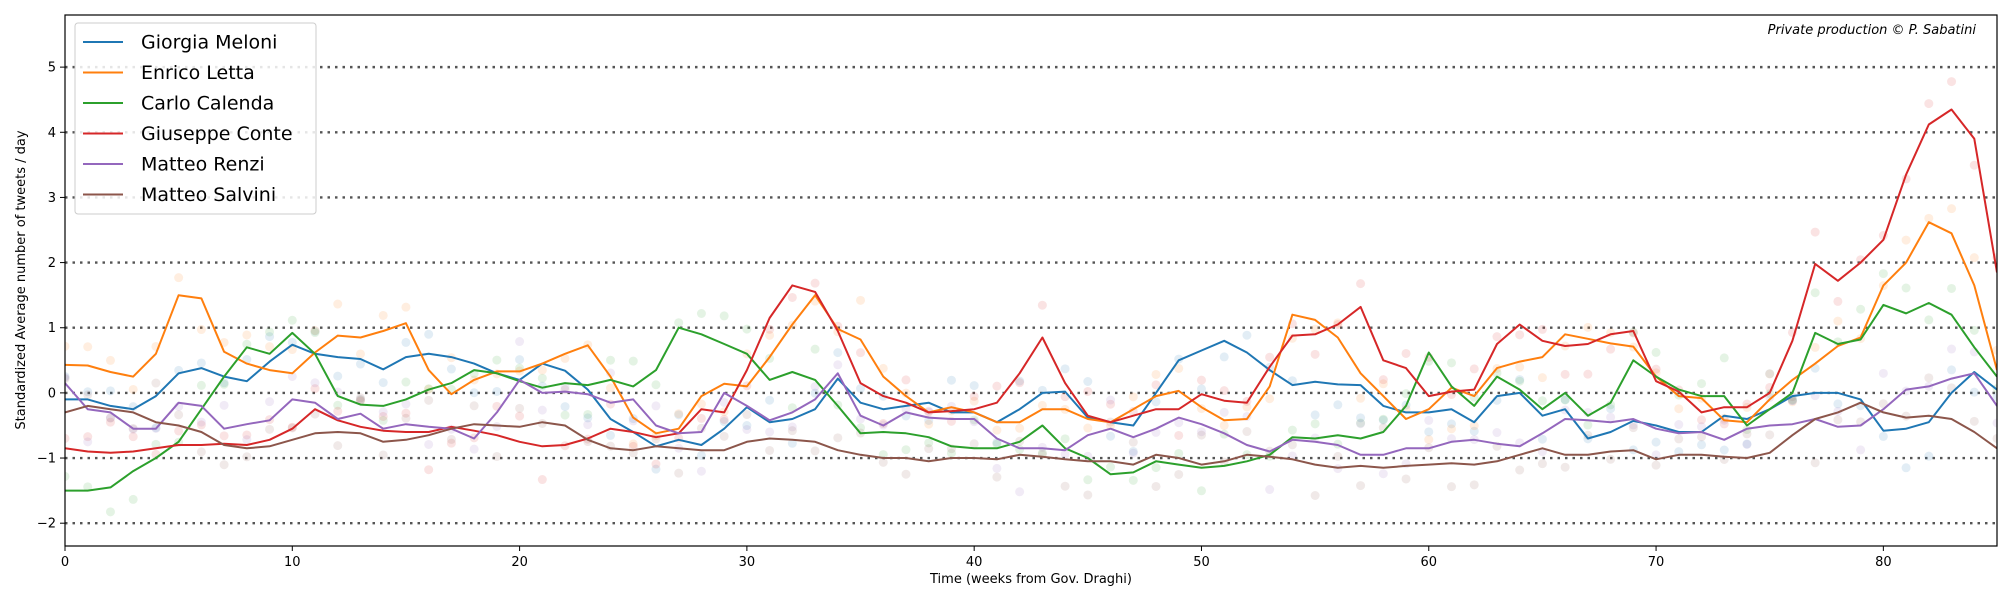  What do you see at coordinates (52, 328) in the screenshot?
I see `y-tick-label: 1` at bounding box center [52, 328].